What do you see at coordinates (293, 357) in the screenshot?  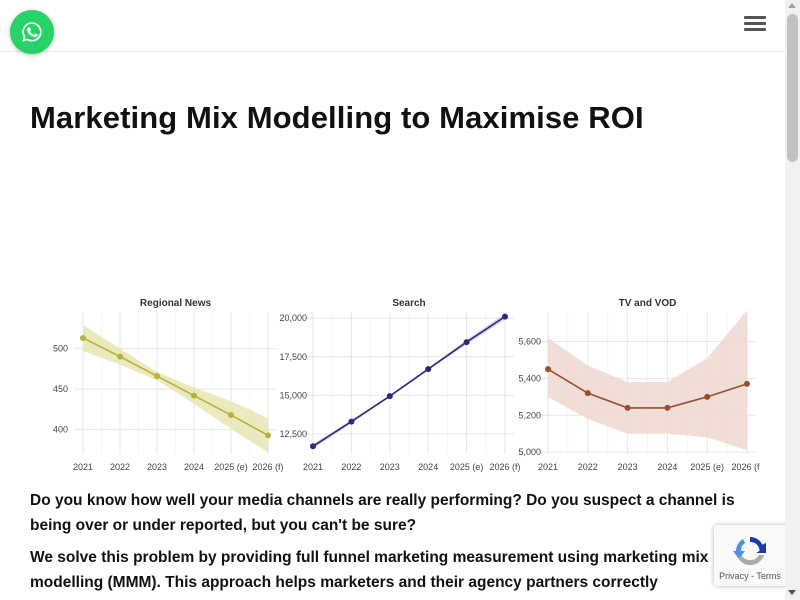 I see `search-ytick-label: 17,500` at bounding box center [293, 357].